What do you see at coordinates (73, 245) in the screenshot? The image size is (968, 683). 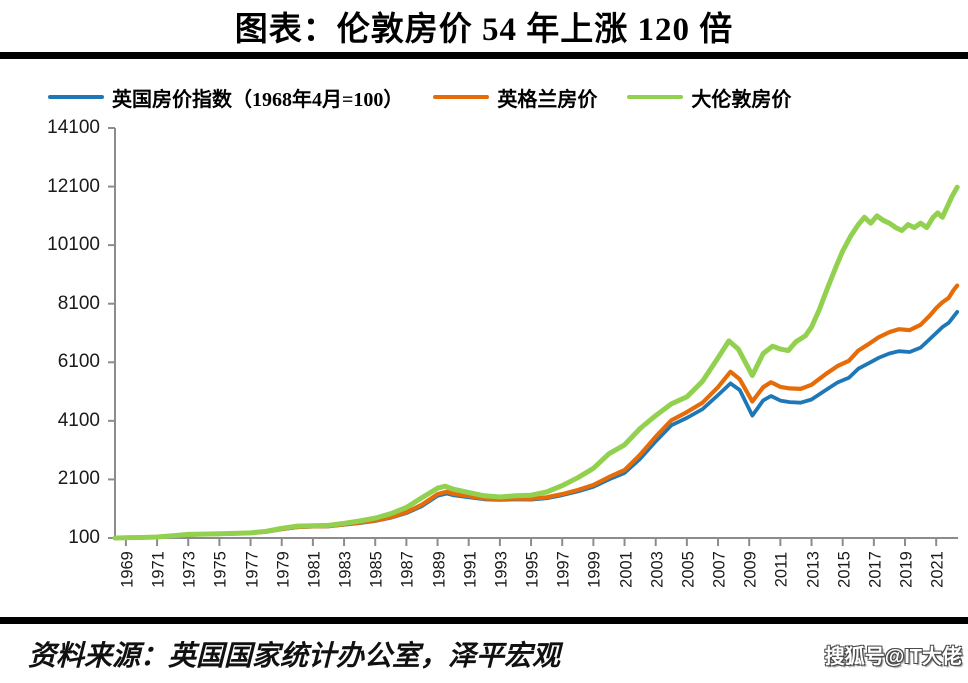 I see `y-axis-label: 10100` at bounding box center [73, 245].